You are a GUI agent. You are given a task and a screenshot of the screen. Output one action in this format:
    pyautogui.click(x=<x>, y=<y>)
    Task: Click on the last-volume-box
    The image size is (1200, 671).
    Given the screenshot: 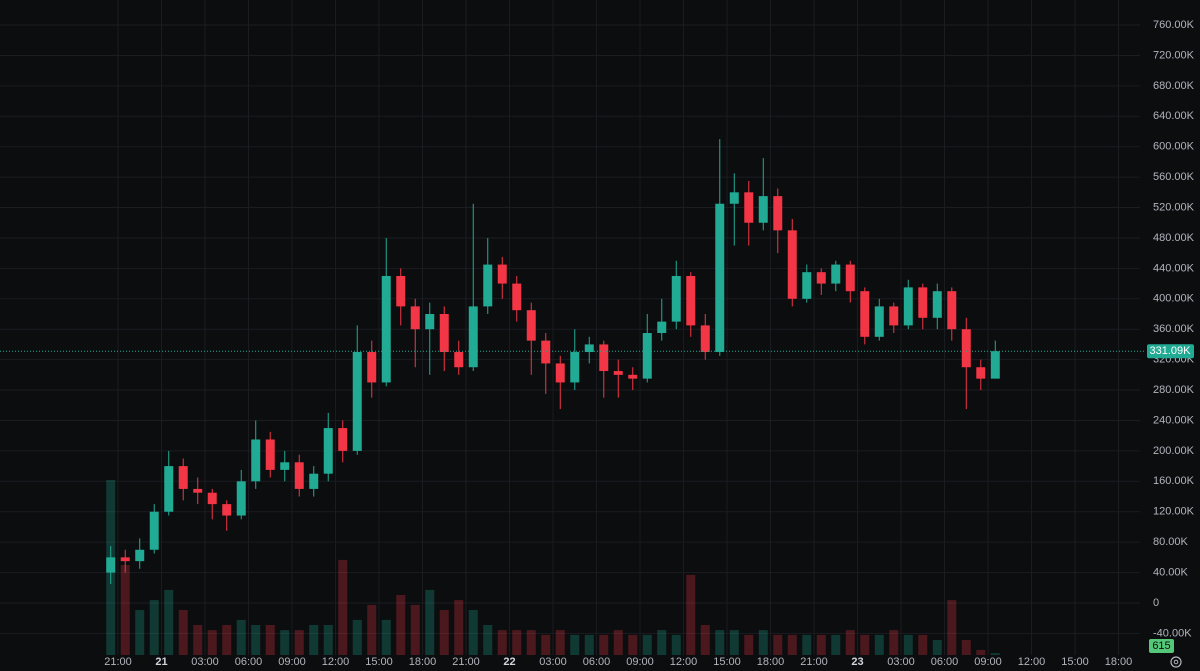 What is the action you would take?
    pyautogui.click(x=1161, y=646)
    